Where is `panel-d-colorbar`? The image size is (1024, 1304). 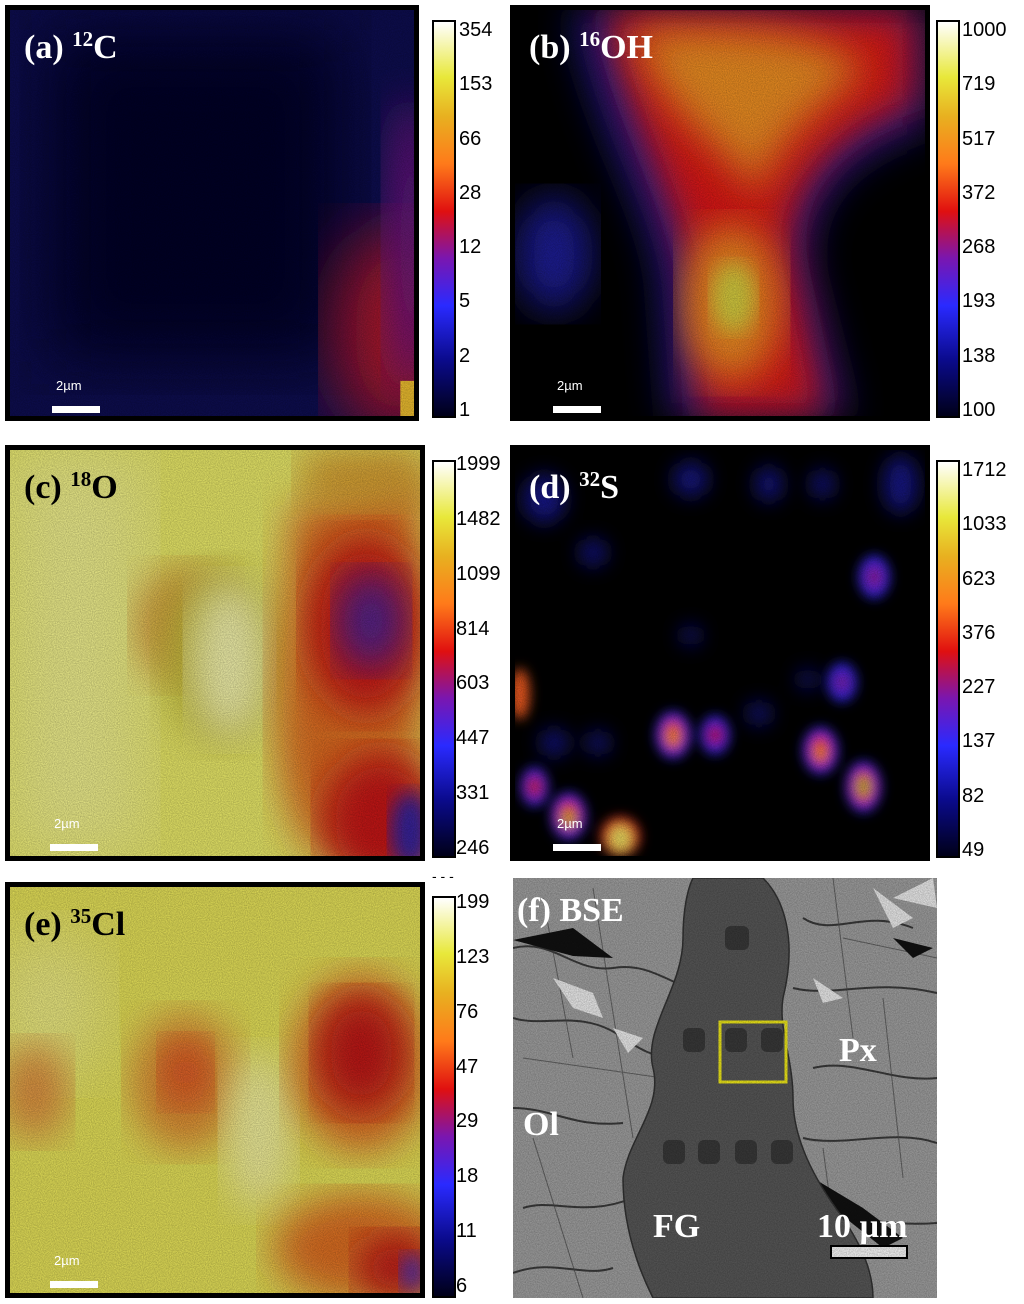
panel-d-colorbar is located at coordinates (948, 659).